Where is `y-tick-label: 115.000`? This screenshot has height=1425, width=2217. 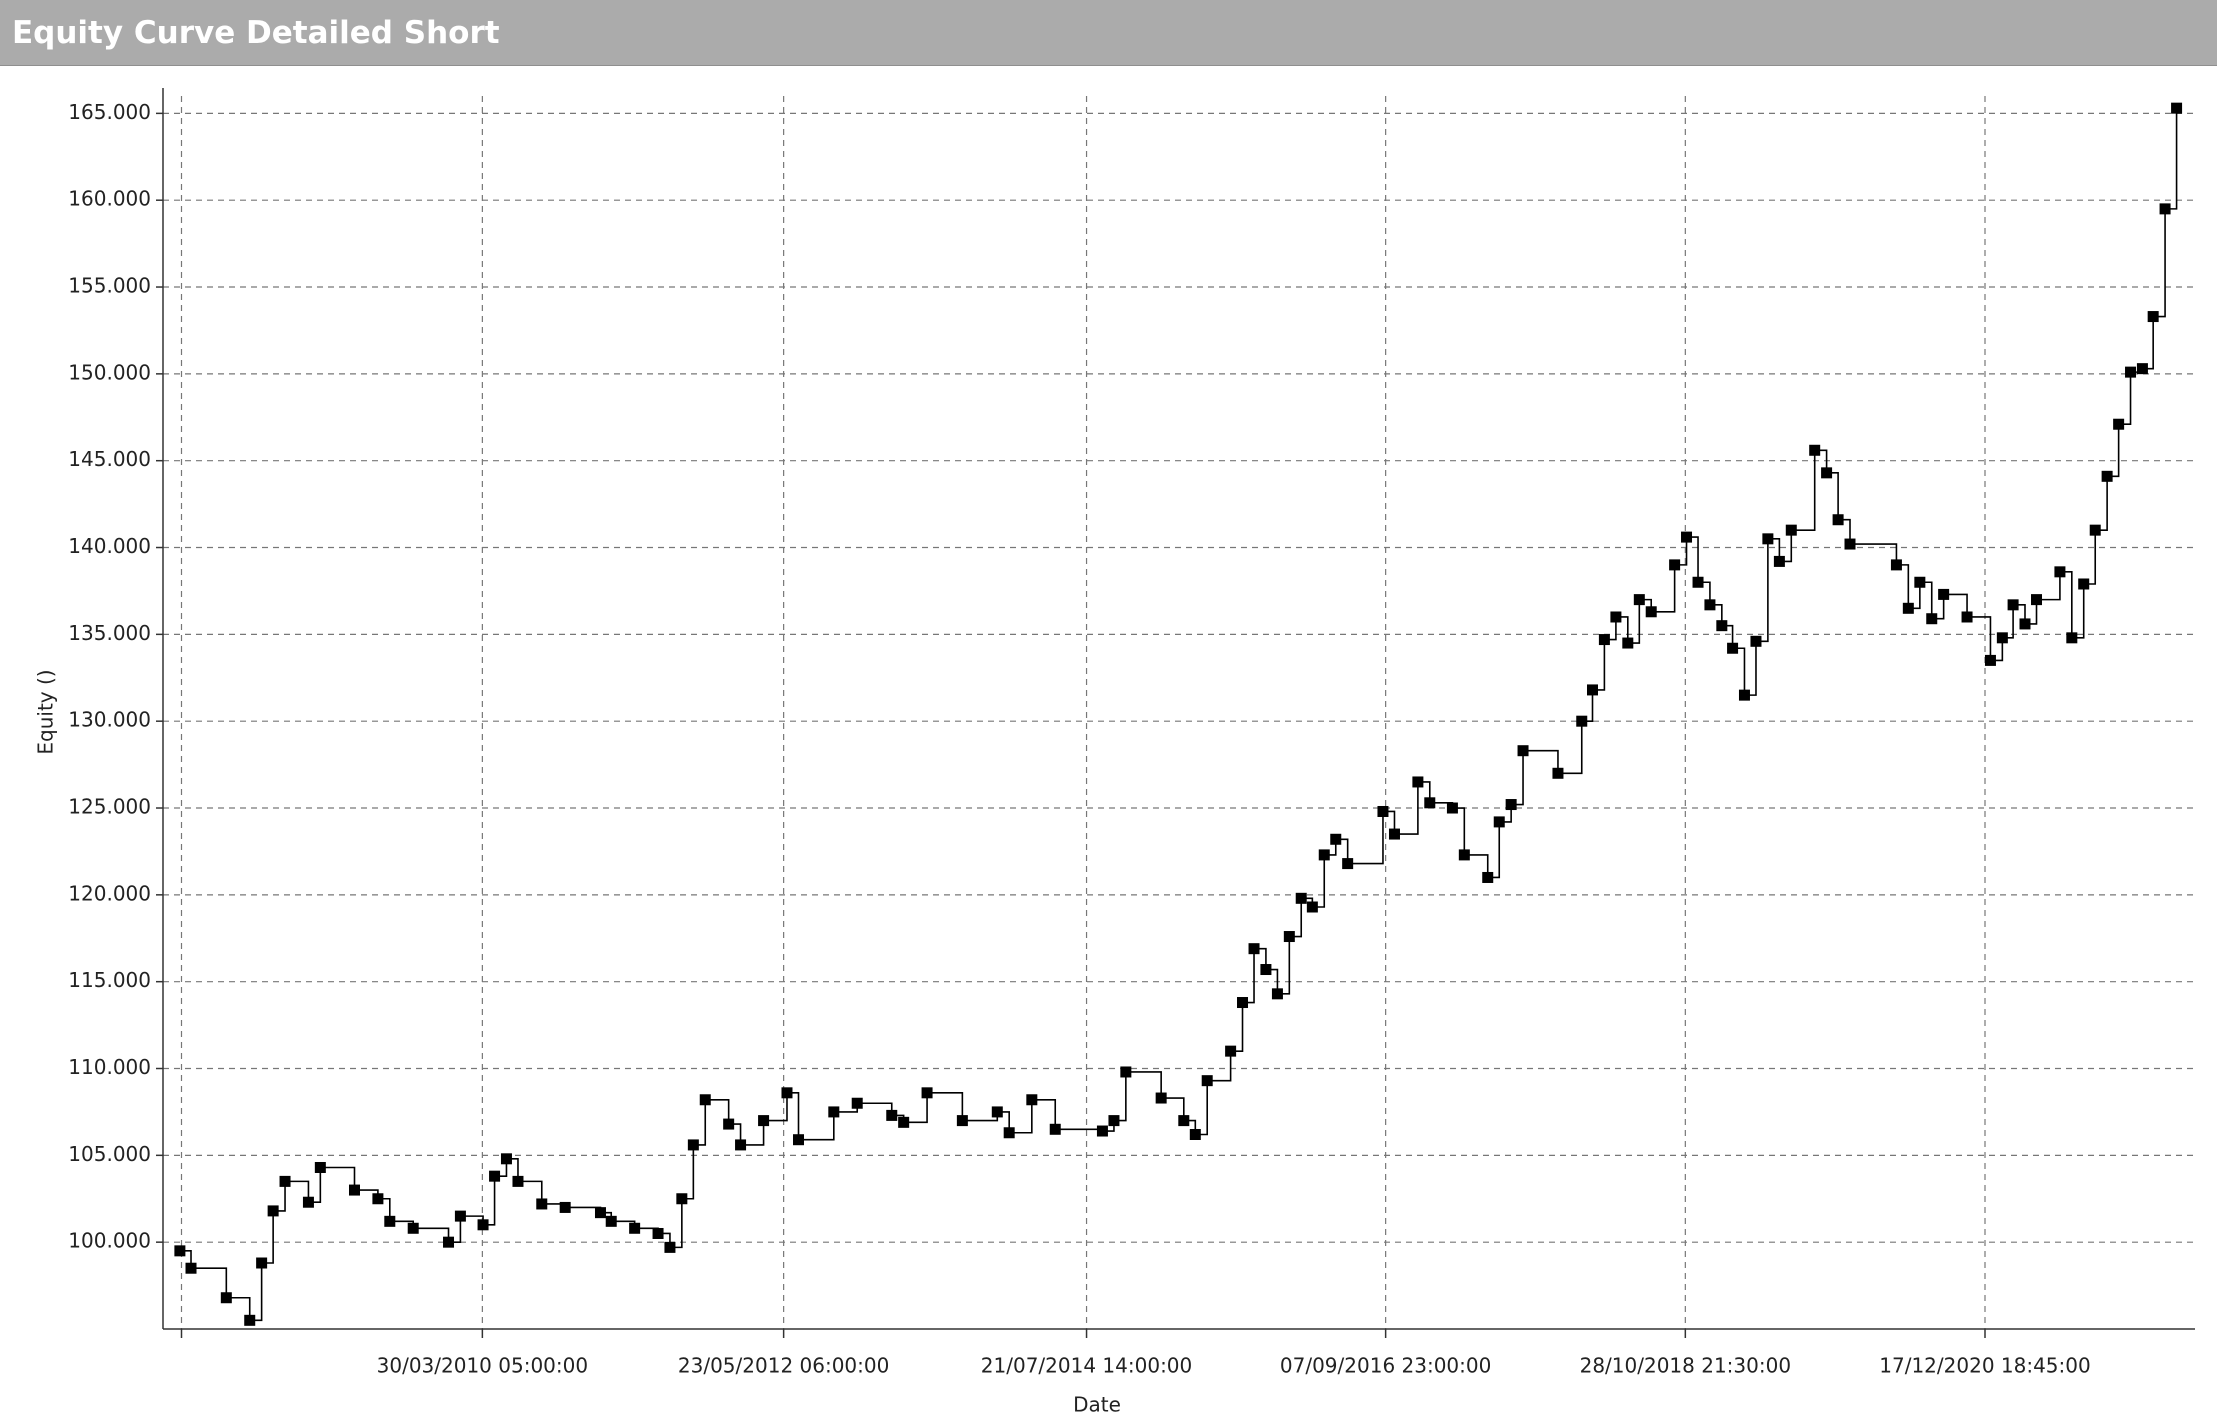 y-tick-label: 115.000 is located at coordinates (109, 980).